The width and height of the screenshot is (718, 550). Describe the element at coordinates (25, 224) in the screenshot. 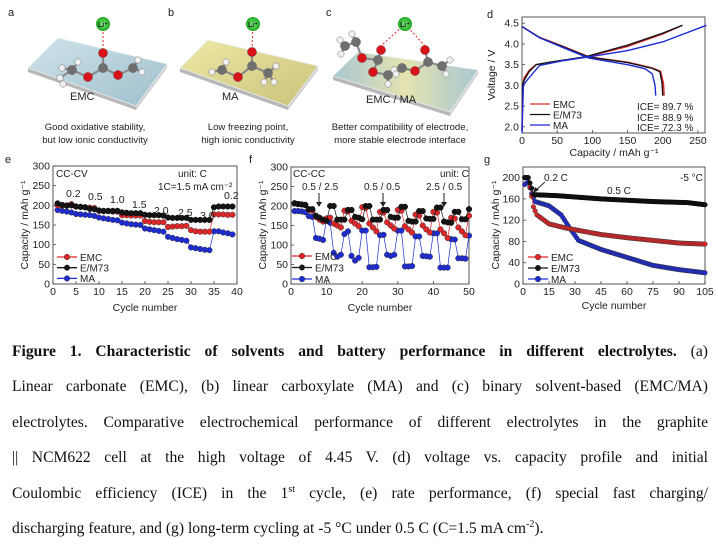

I see `y-axis-label: Capacity / mAh g⁻¹` at that location.